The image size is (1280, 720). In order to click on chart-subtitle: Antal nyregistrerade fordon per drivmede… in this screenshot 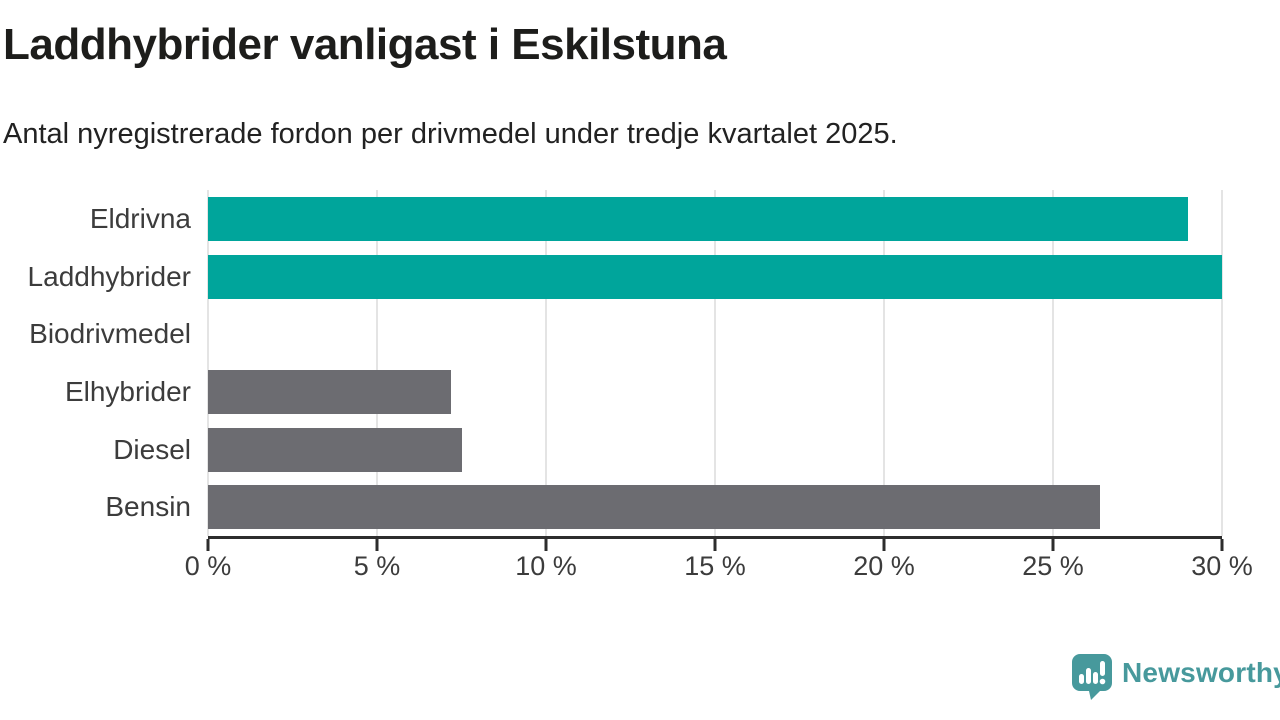, I will do `click(450, 134)`.